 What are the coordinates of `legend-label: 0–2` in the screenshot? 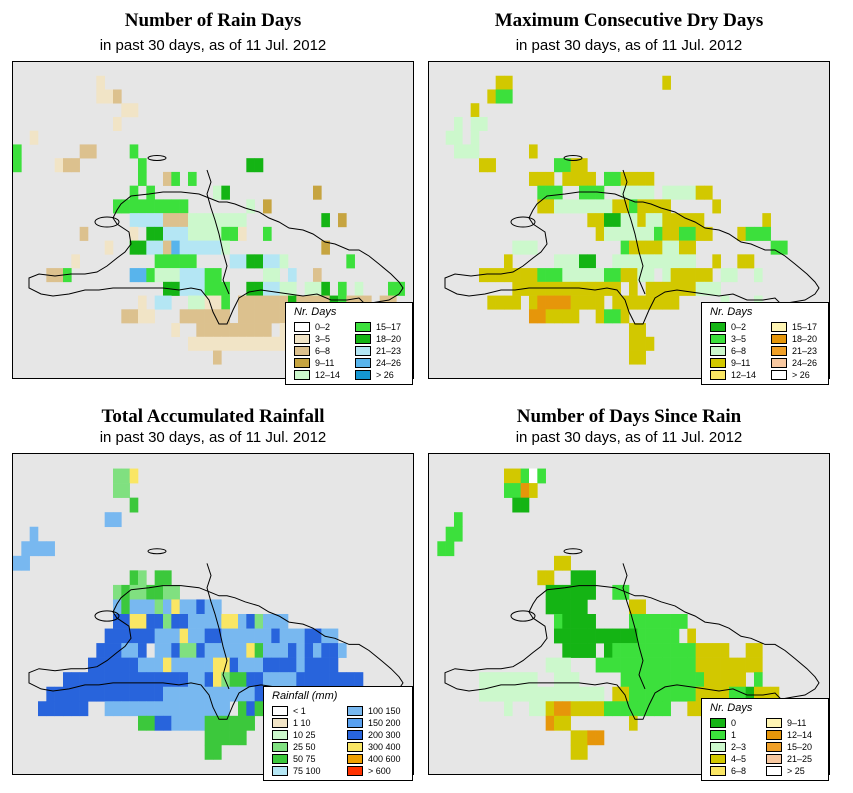 It's located at (323, 326).